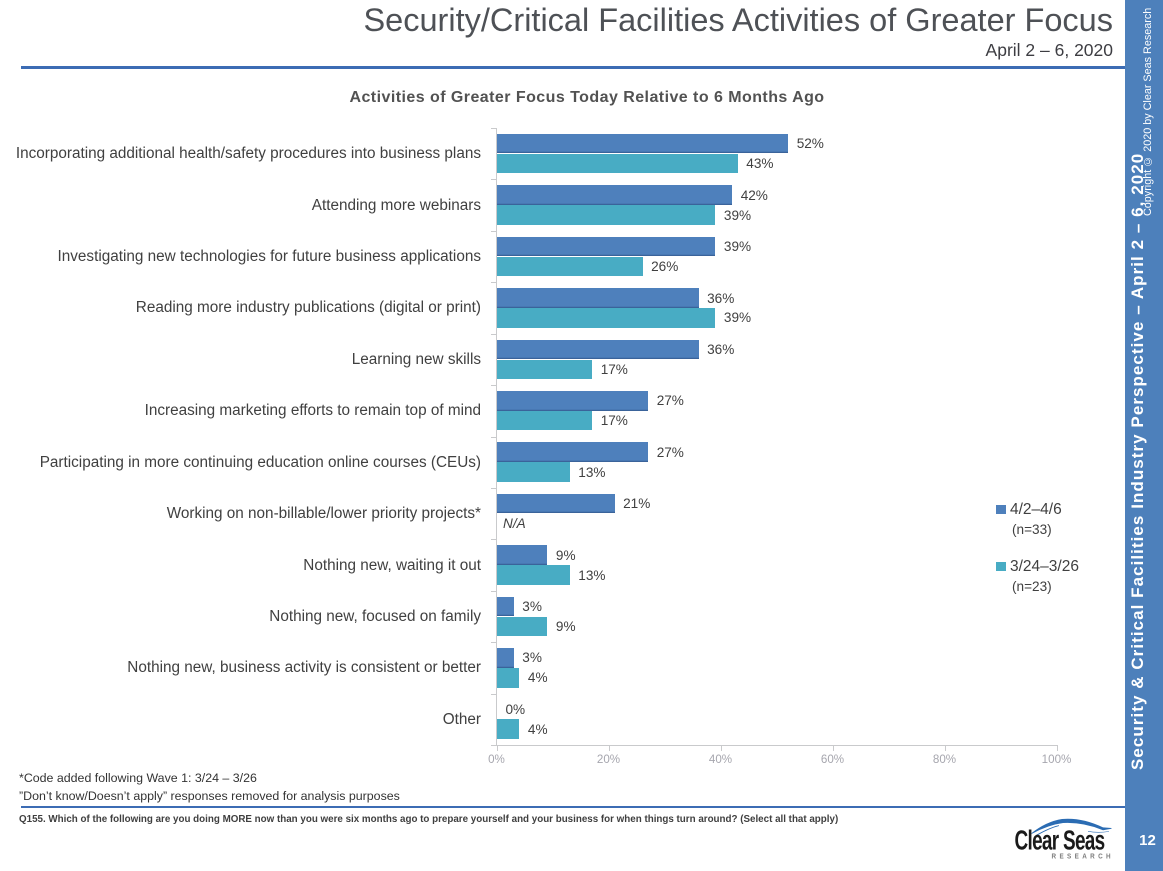 Image resolution: width=1163 pixels, height=871 pixels. What do you see at coordinates (1083, 856) in the screenshot?
I see `svg-text: RESEARCH` at bounding box center [1083, 856].